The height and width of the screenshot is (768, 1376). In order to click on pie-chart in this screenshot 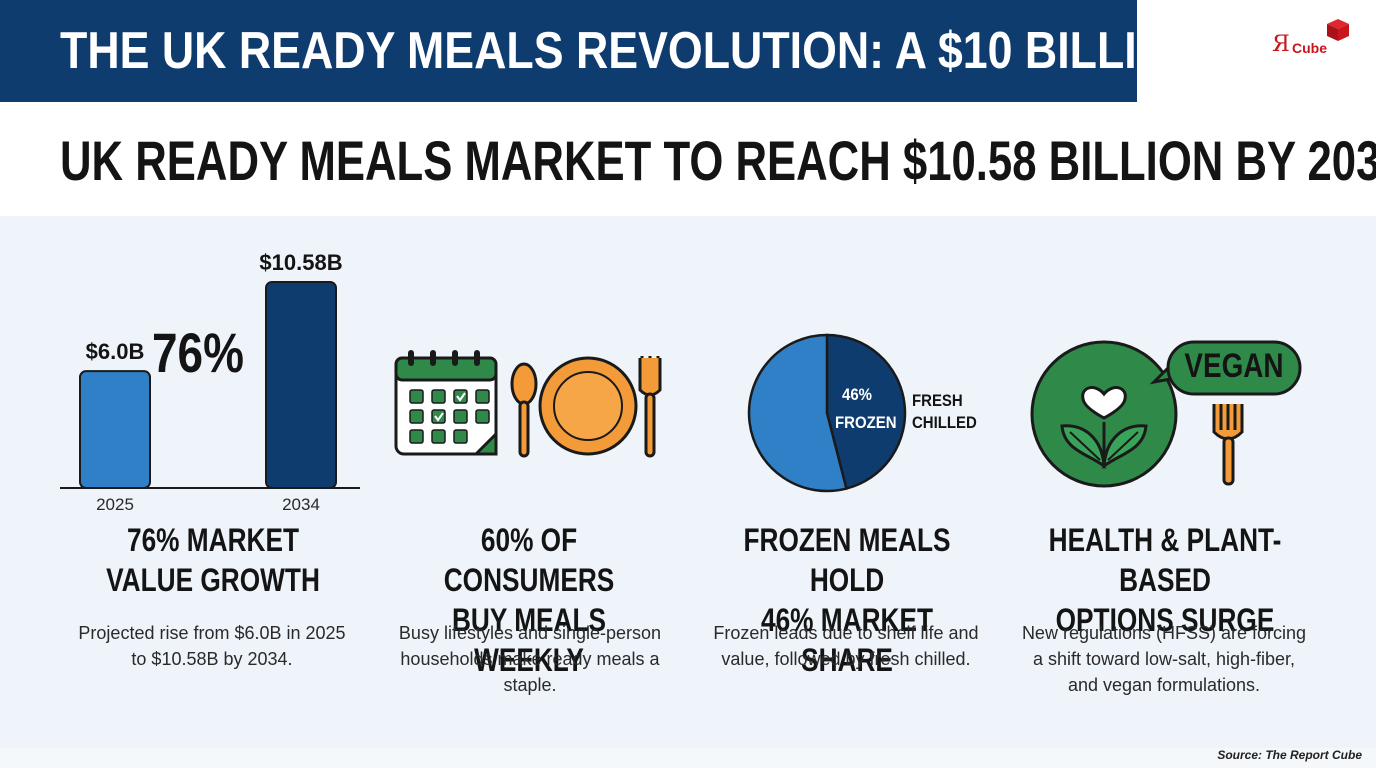, I will do `click(827, 413)`.